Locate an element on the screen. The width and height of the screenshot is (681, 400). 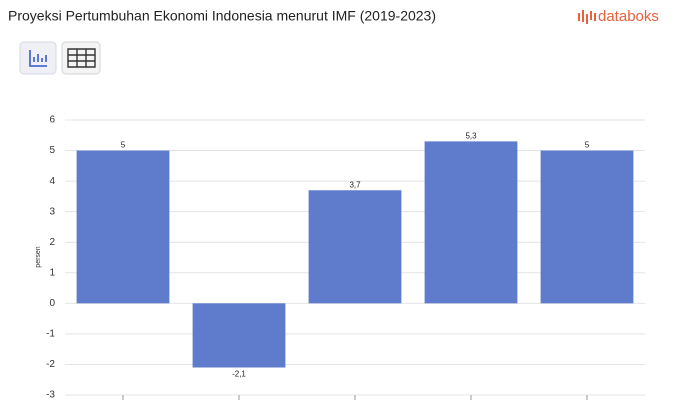
y-tick-label: 6 is located at coordinates (52, 120).